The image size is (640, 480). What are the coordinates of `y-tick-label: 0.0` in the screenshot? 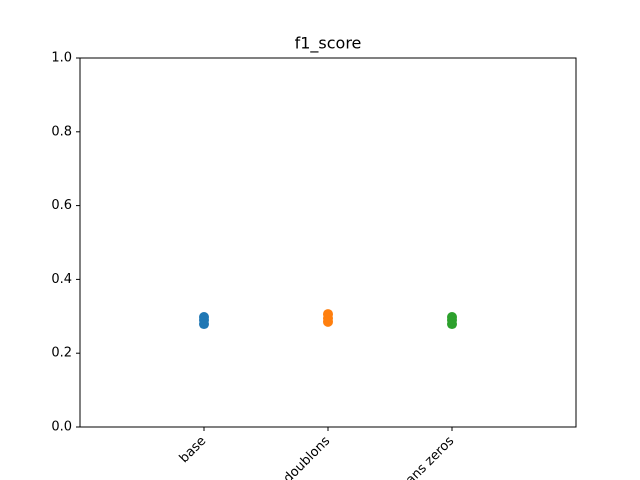 It's located at (61, 427).